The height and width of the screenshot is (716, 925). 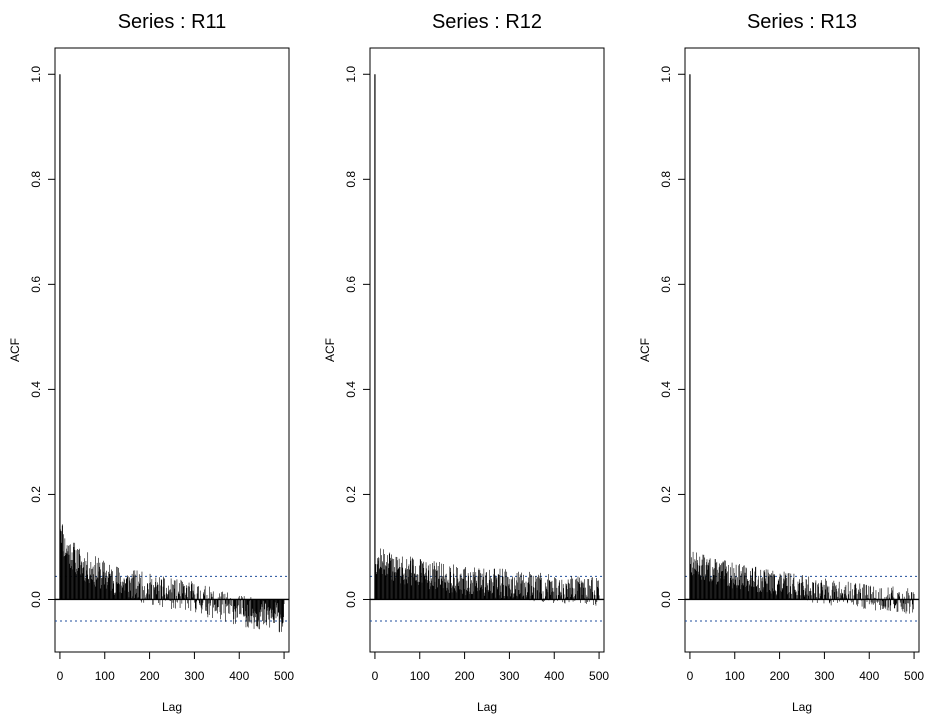 I want to click on chart-title: Series : R12, so click(x=487, y=22).